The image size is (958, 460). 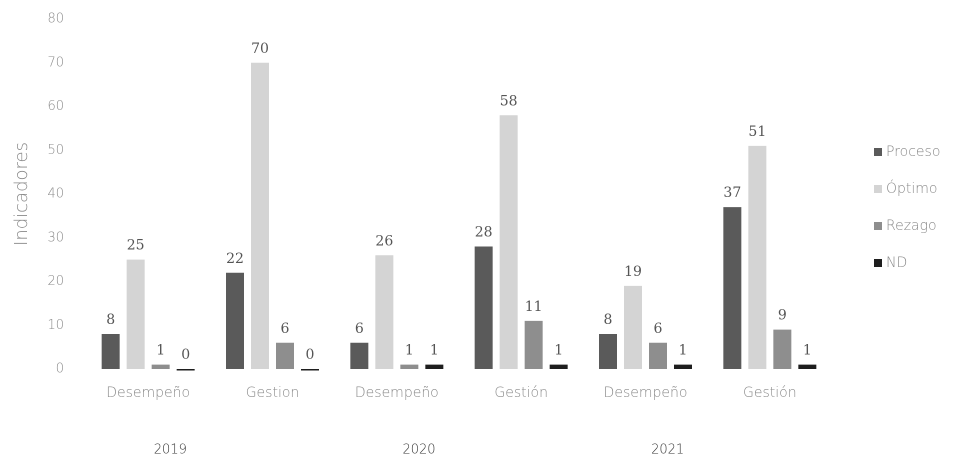 I want to click on group-label: 2020, so click(x=418, y=450).